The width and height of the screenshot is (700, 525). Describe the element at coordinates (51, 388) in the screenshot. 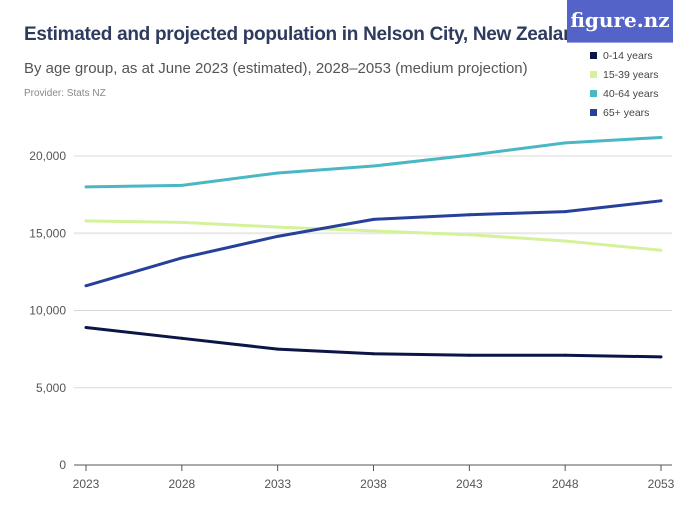

I see `y-tick-label: 5,000` at that location.